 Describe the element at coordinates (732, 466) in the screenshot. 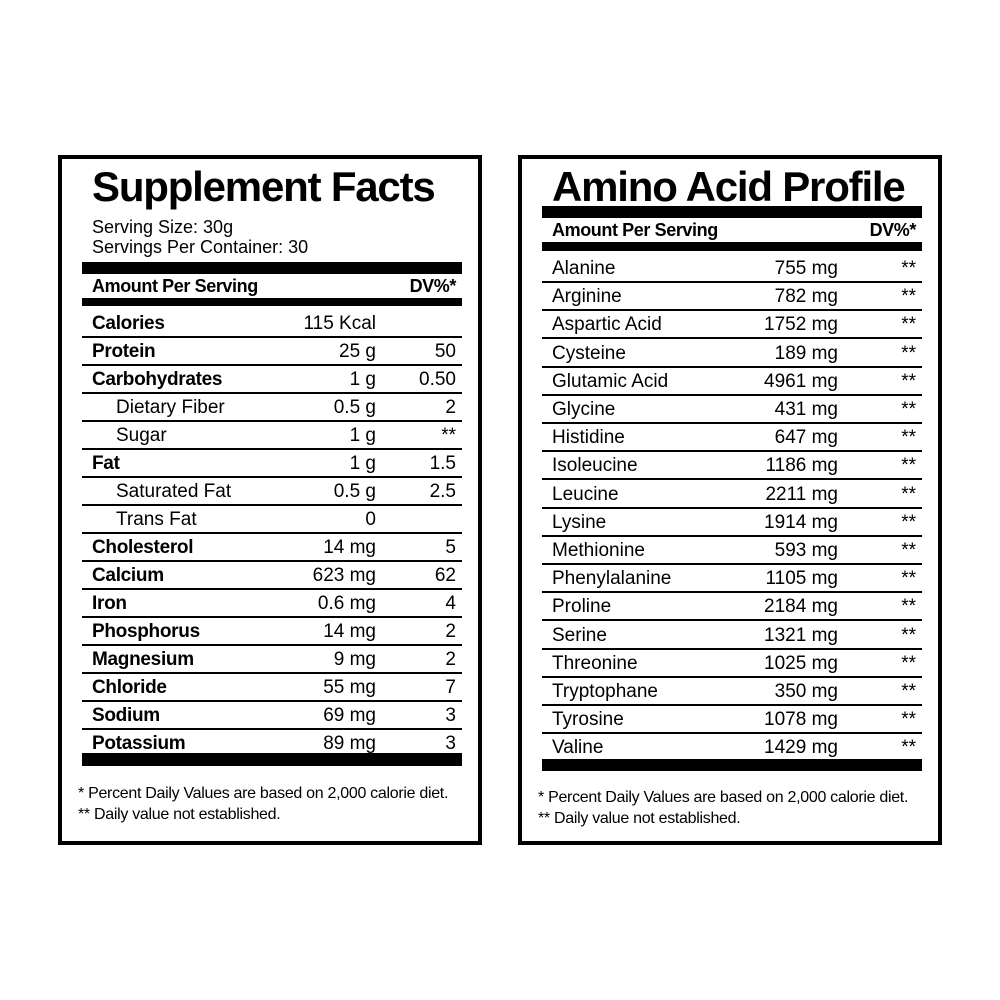

I see `table-row: Isoleucine 1186 mg **` at that location.